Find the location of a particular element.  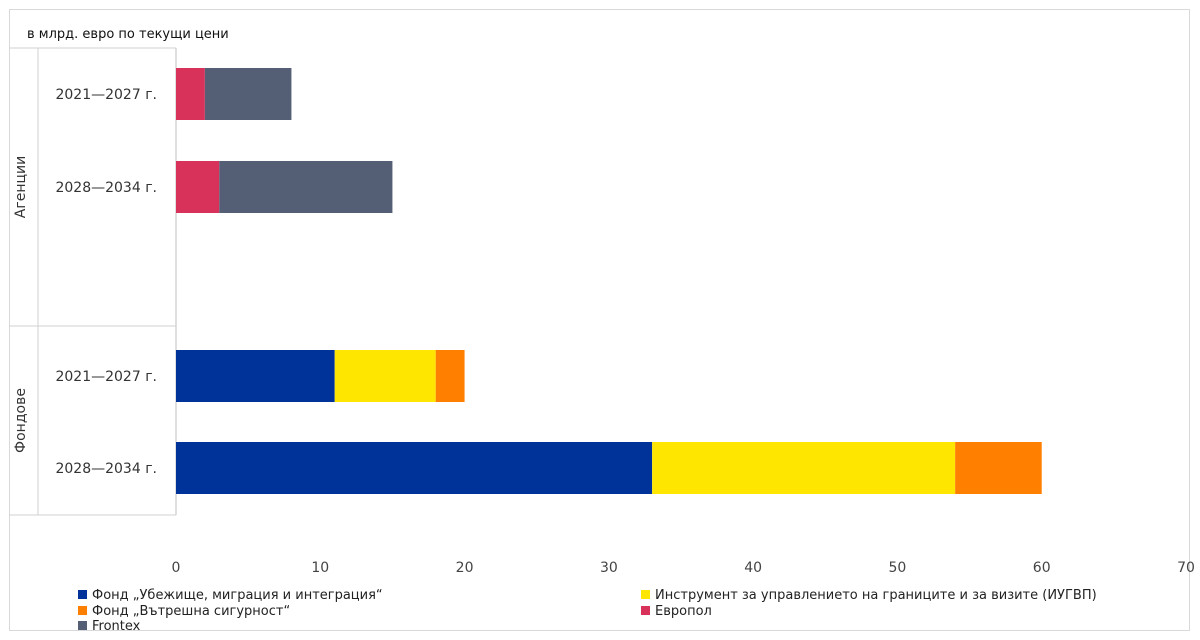

x-tick-label: 0 is located at coordinates (176, 568).